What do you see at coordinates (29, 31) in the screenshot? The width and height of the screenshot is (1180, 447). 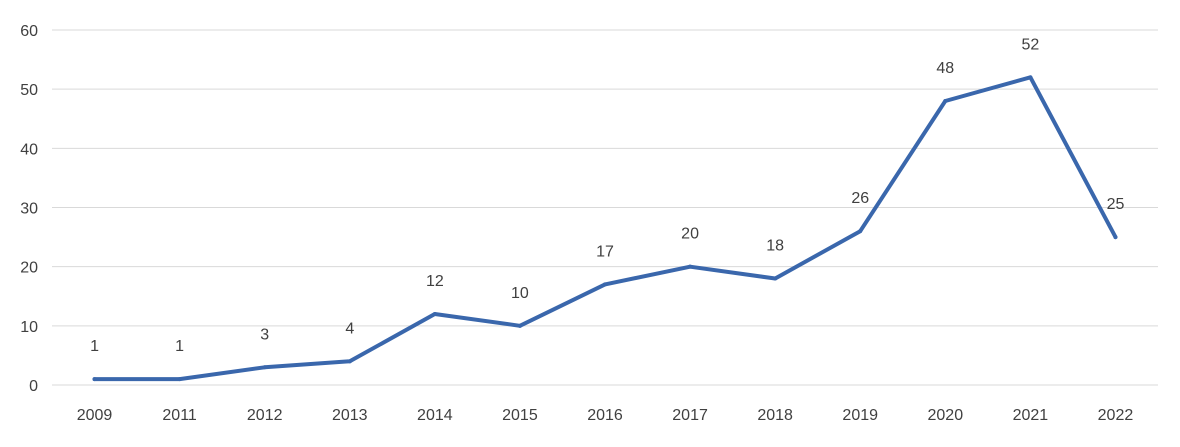 I see `y-tick-label-60: 60` at bounding box center [29, 31].